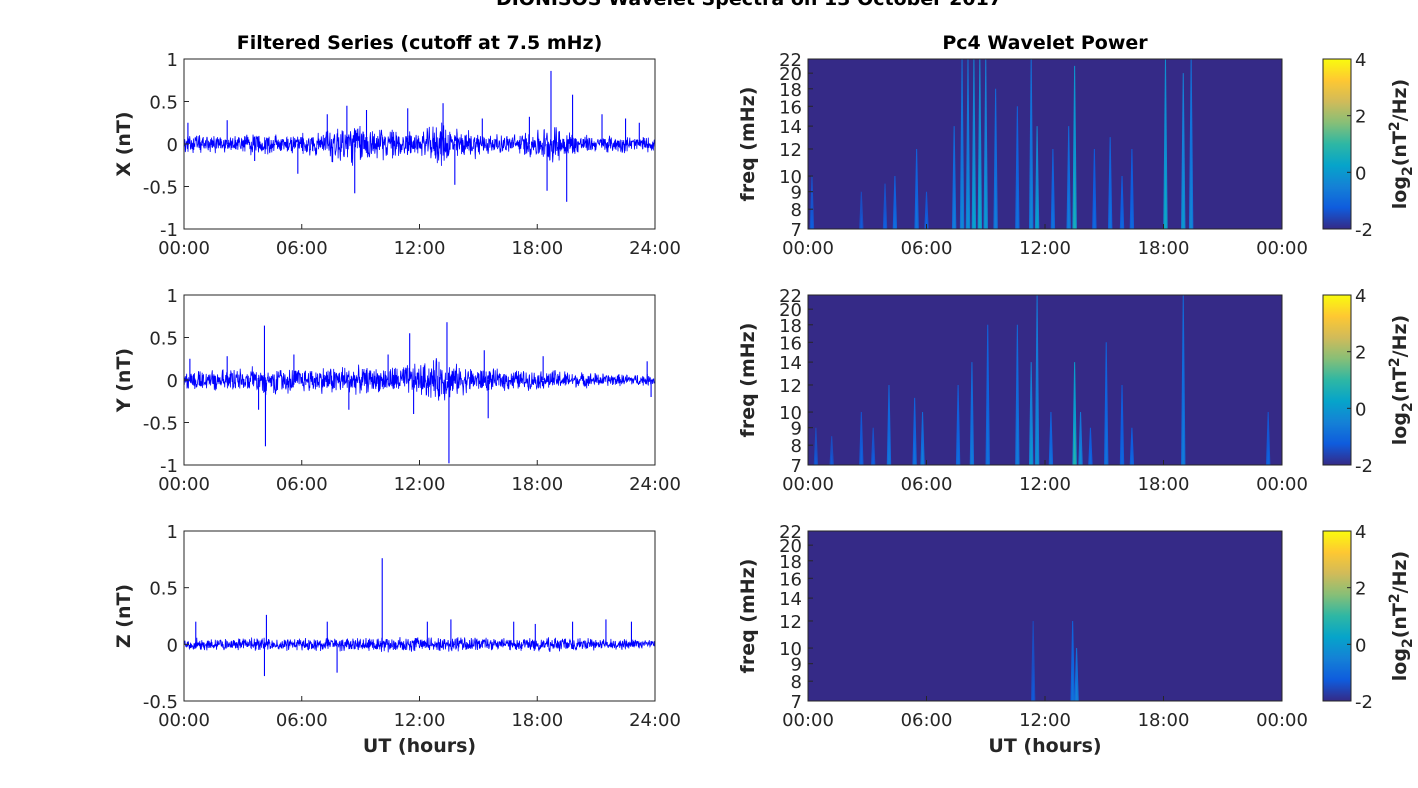 The image size is (1418, 788). Describe the element at coordinates (419, 746) in the screenshot. I see `x-axis-label: UT (hours)` at that location.